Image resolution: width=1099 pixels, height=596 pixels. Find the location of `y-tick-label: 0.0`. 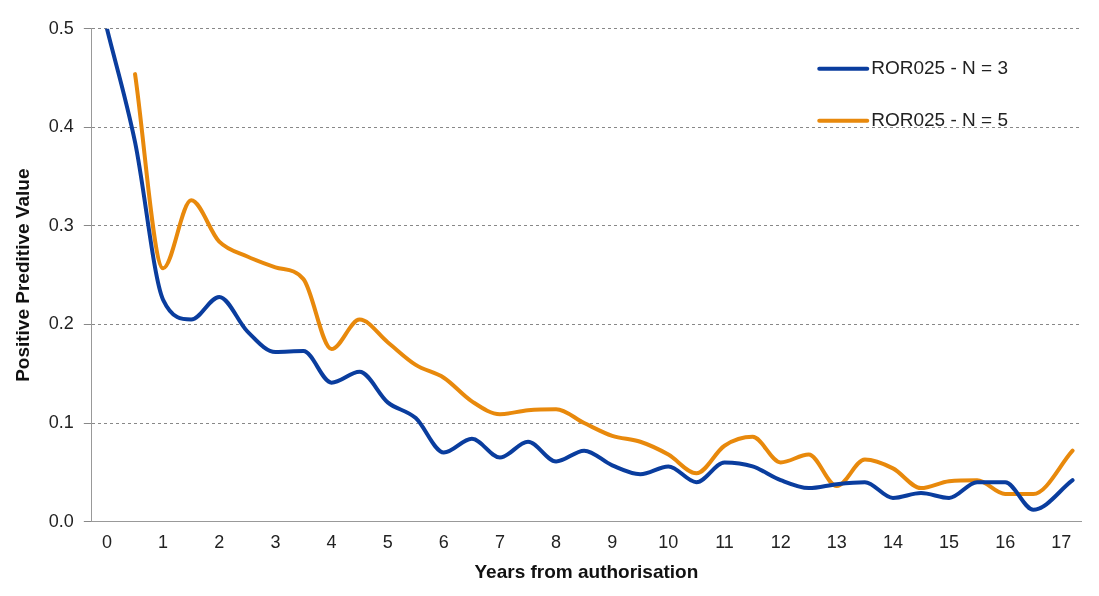

y-tick-label: 0.0 is located at coordinates (61, 520).